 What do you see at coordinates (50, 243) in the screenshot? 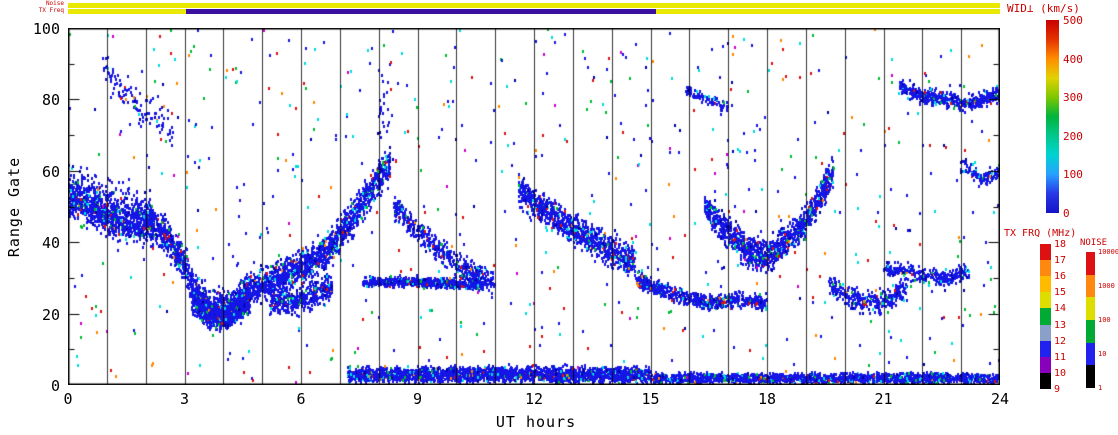
I see `y-tick-label: 40` at bounding box center [50, 243].